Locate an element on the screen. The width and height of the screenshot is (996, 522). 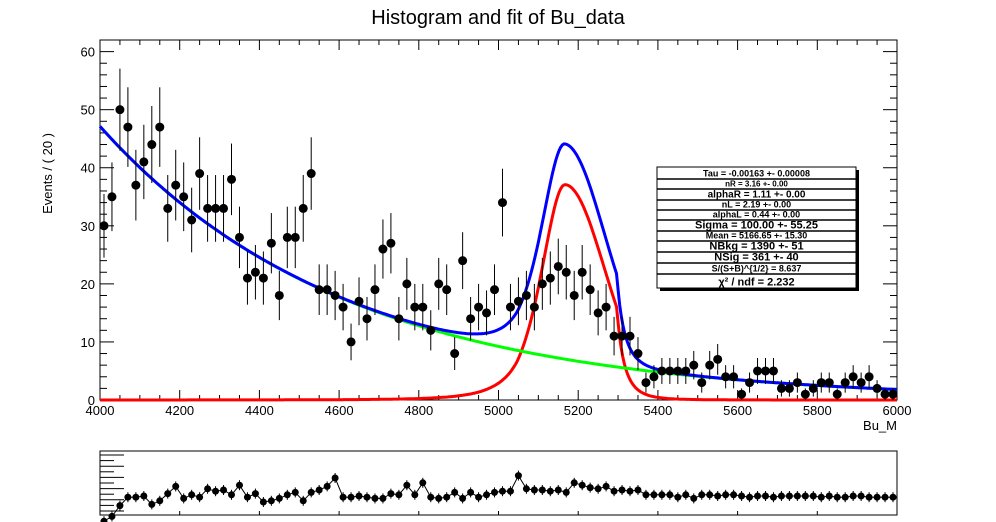
x-tick-label: 5400 is located at coordinates (657, 410).